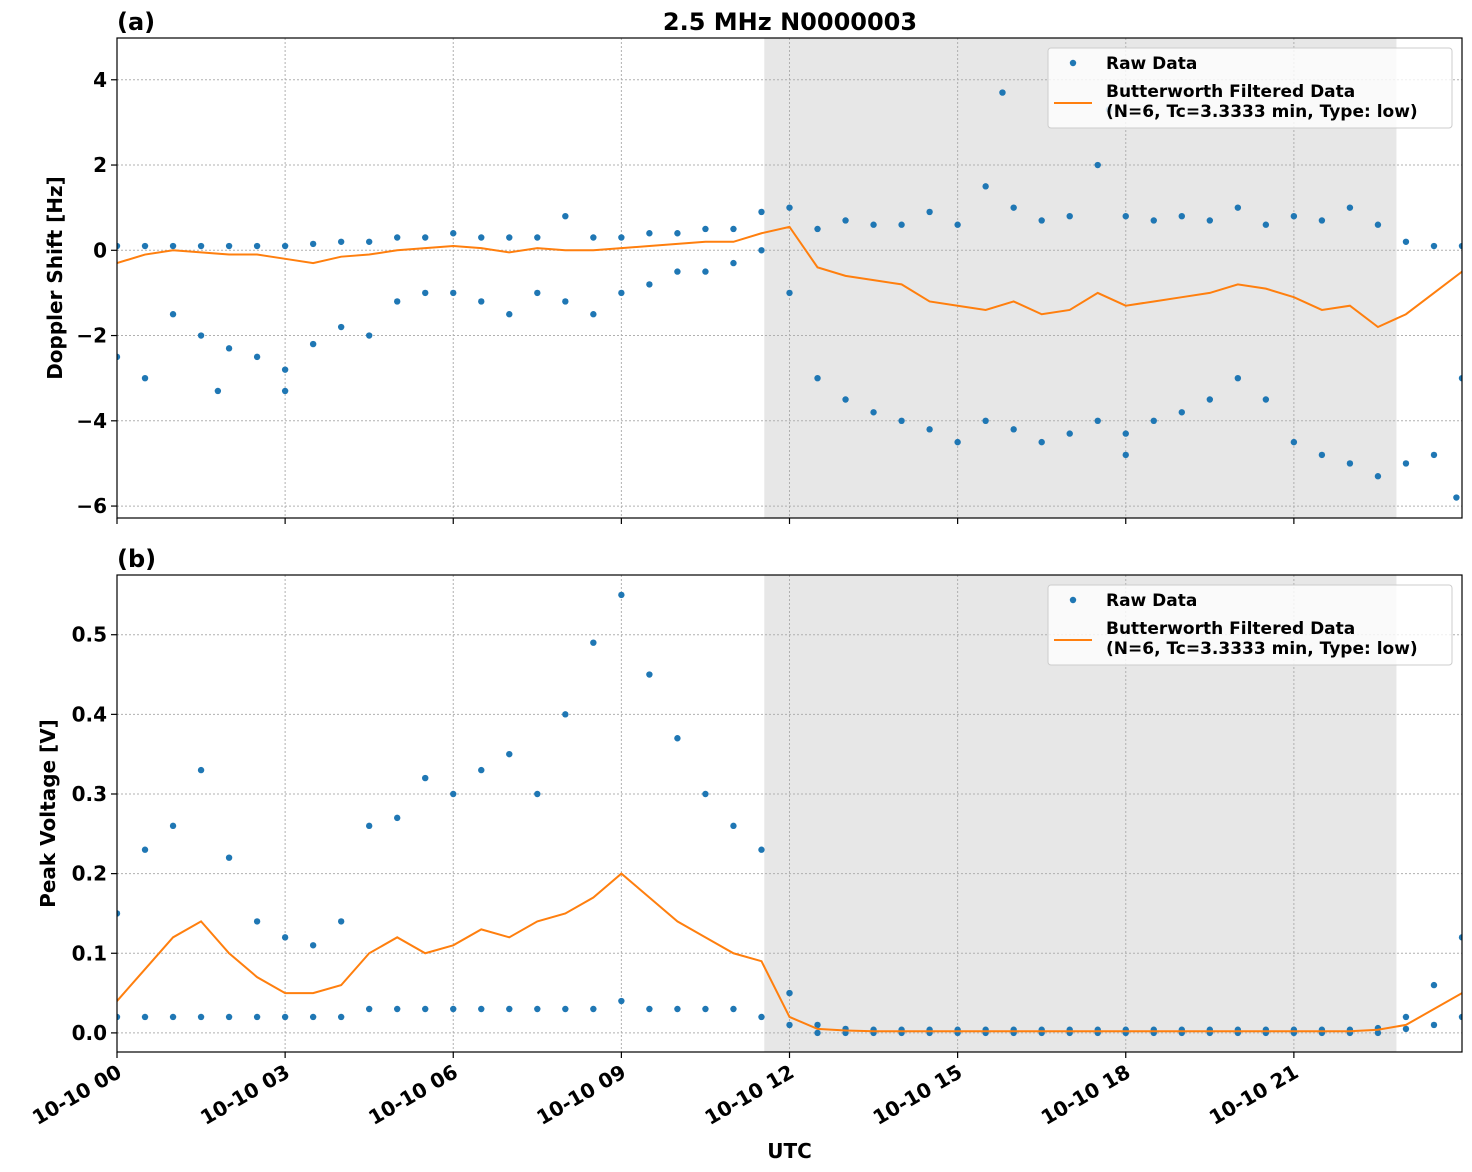 Image resolution: width=1472 pixels, height=1172 pixels. Describe the element at coordinates (91, 506) in the screenshot. I see `y-tick-label: −6` at that location.